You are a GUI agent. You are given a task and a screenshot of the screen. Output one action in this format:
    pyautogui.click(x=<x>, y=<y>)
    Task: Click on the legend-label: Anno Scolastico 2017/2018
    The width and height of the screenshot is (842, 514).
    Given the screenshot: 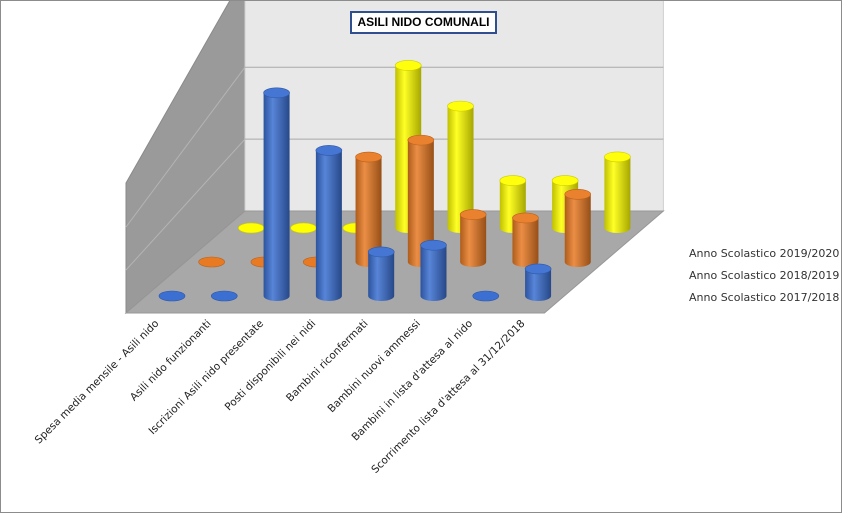 What is the action you would take?
    pyautogui.click(x=764, y=297)
    